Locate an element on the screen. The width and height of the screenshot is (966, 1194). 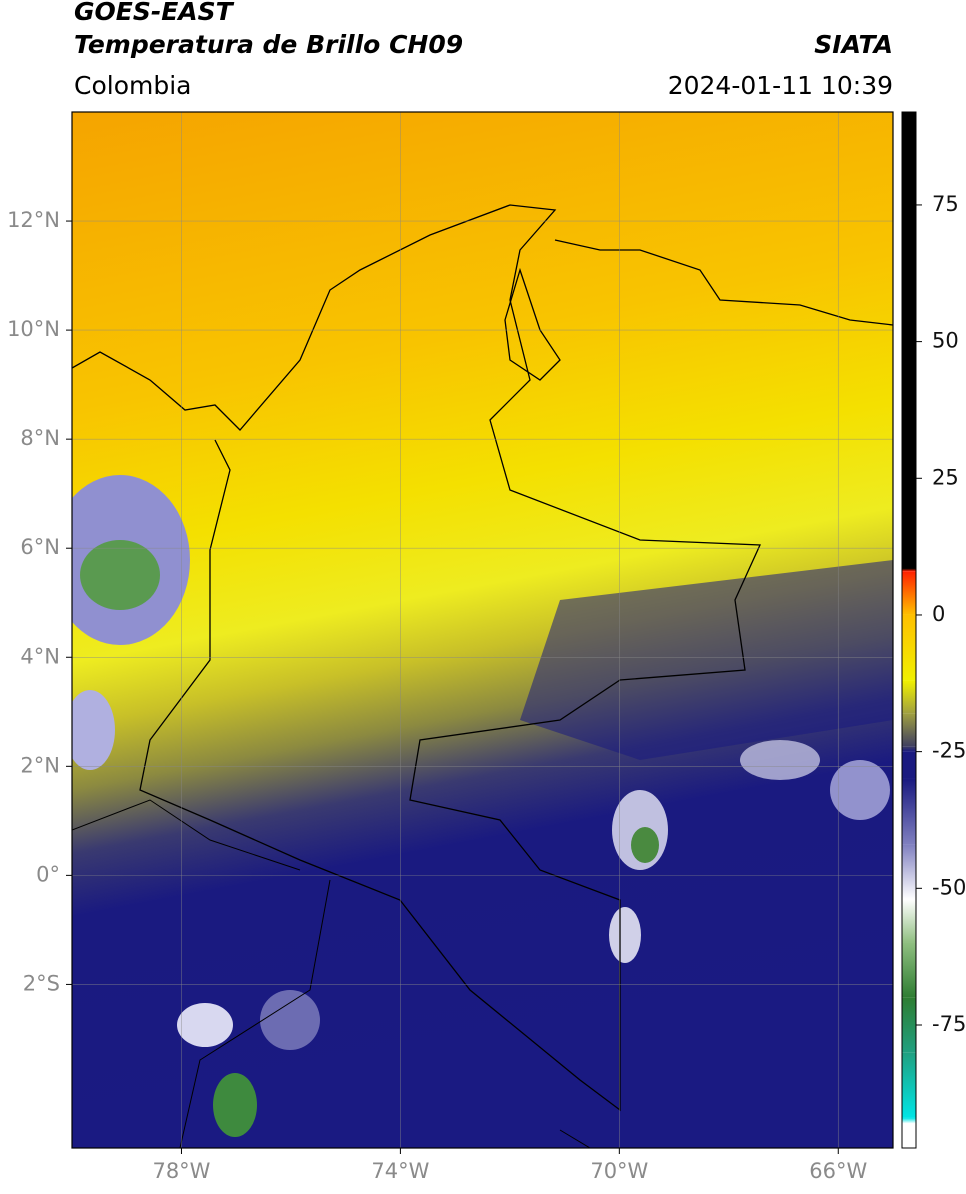
y-tick-label: 6°N is located at coordinates (40, 547).